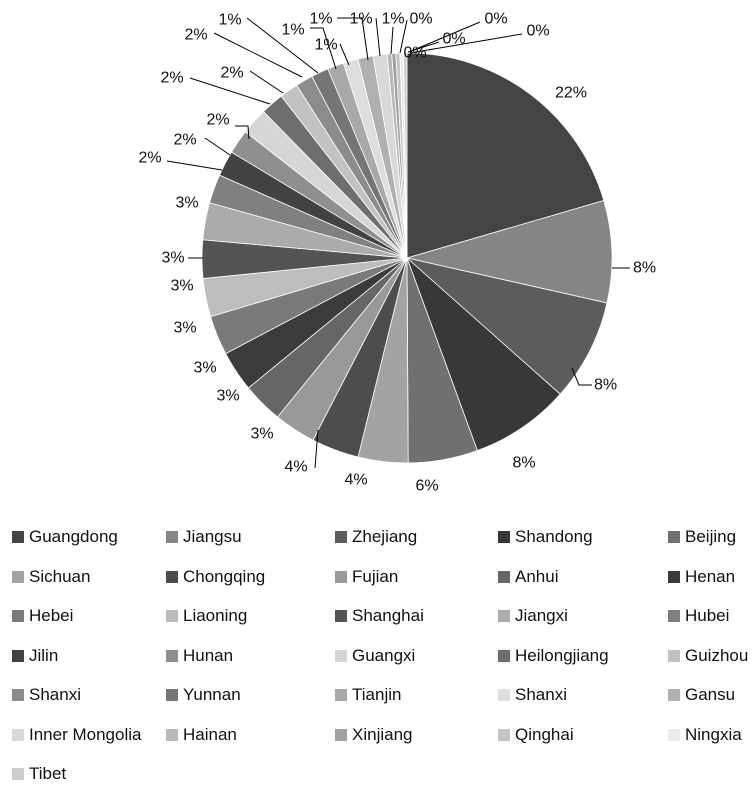  What do you see at coordinates (375, 576) in the screenshot?
I see `legend-label: Fujian` at bounding box center [375, 576].